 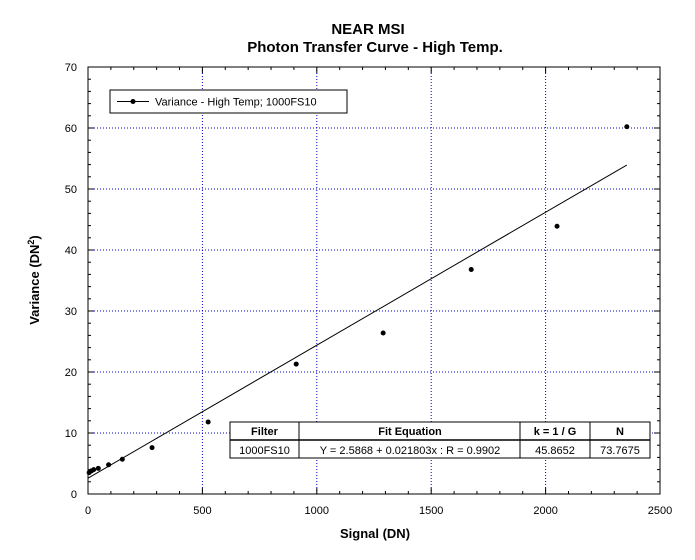 What do you see at coordinates (71, 251) in the screenshot?
I see `y-tick-label: 40` at bounding box center [71, 251].